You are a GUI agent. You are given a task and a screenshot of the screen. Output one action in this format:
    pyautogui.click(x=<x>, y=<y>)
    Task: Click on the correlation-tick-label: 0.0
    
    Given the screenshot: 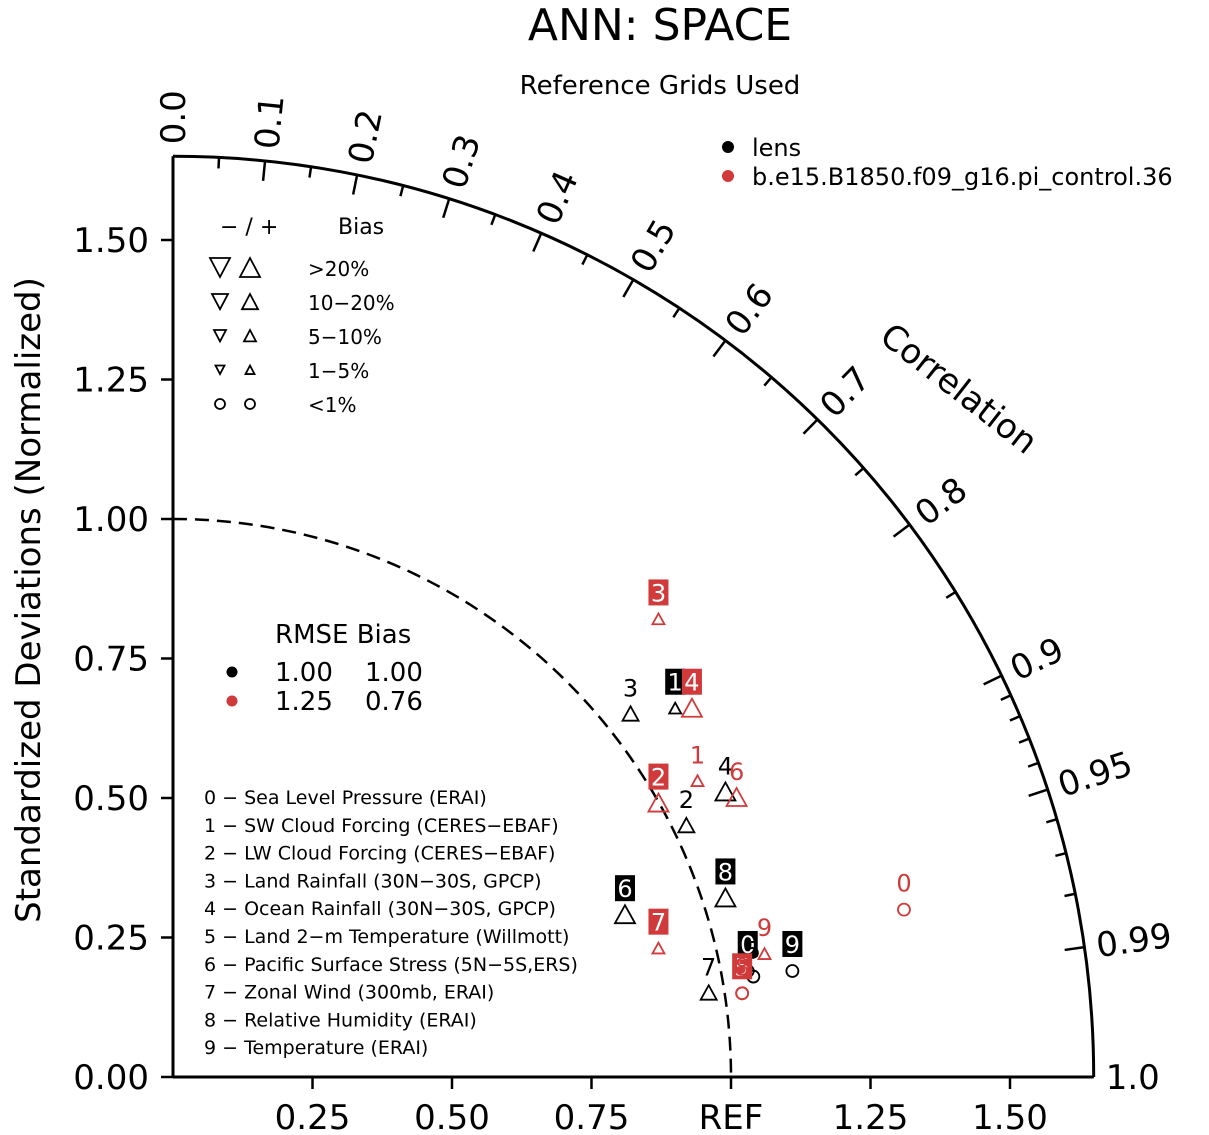 What is the action you would take?
    pyautogui.click(x=174, y=117)
    